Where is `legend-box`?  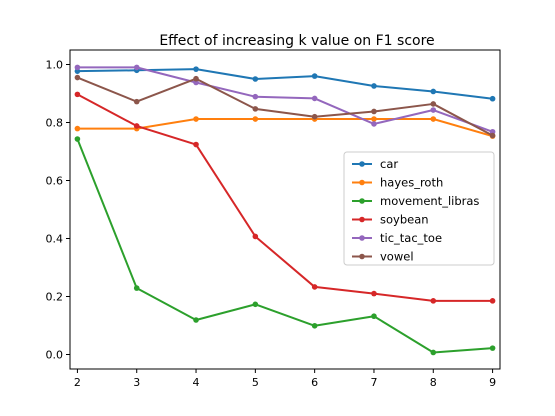 legend-box is located at coordinates (419, 208).